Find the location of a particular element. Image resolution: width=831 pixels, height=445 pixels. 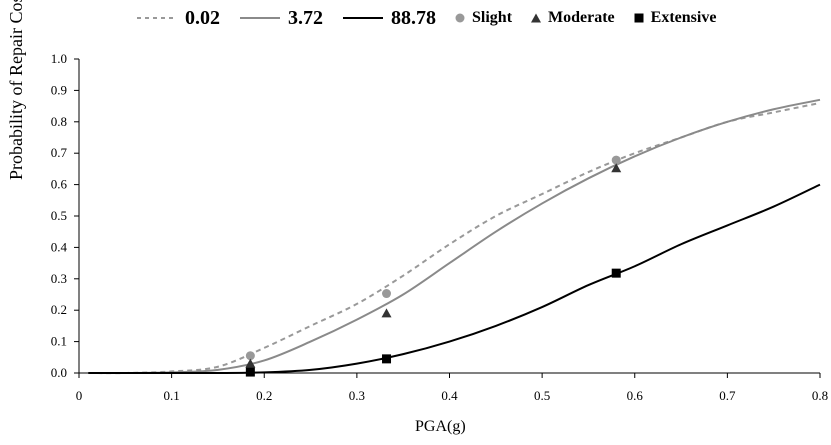

legend-item-slight: Slight is located at coordinates (483, 18).